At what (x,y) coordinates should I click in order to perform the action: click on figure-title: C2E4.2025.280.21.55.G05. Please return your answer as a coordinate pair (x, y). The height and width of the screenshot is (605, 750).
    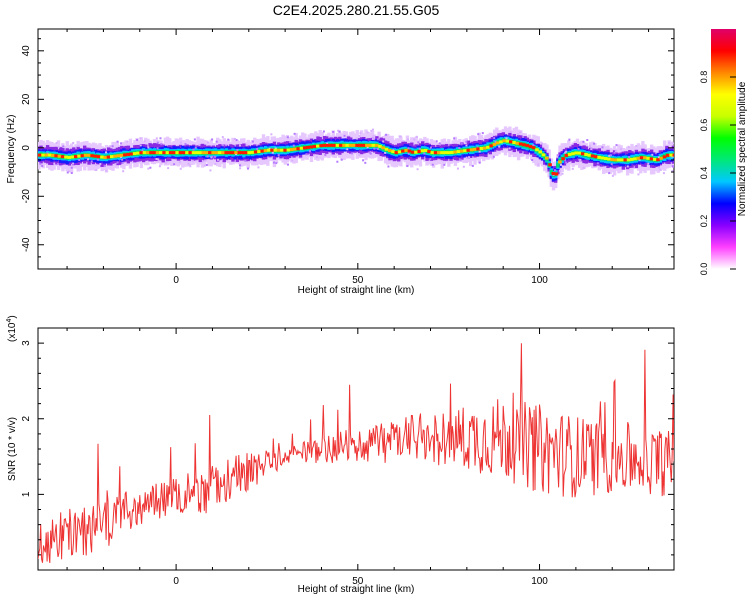
    Looking at the image, I should click on (356, 10).